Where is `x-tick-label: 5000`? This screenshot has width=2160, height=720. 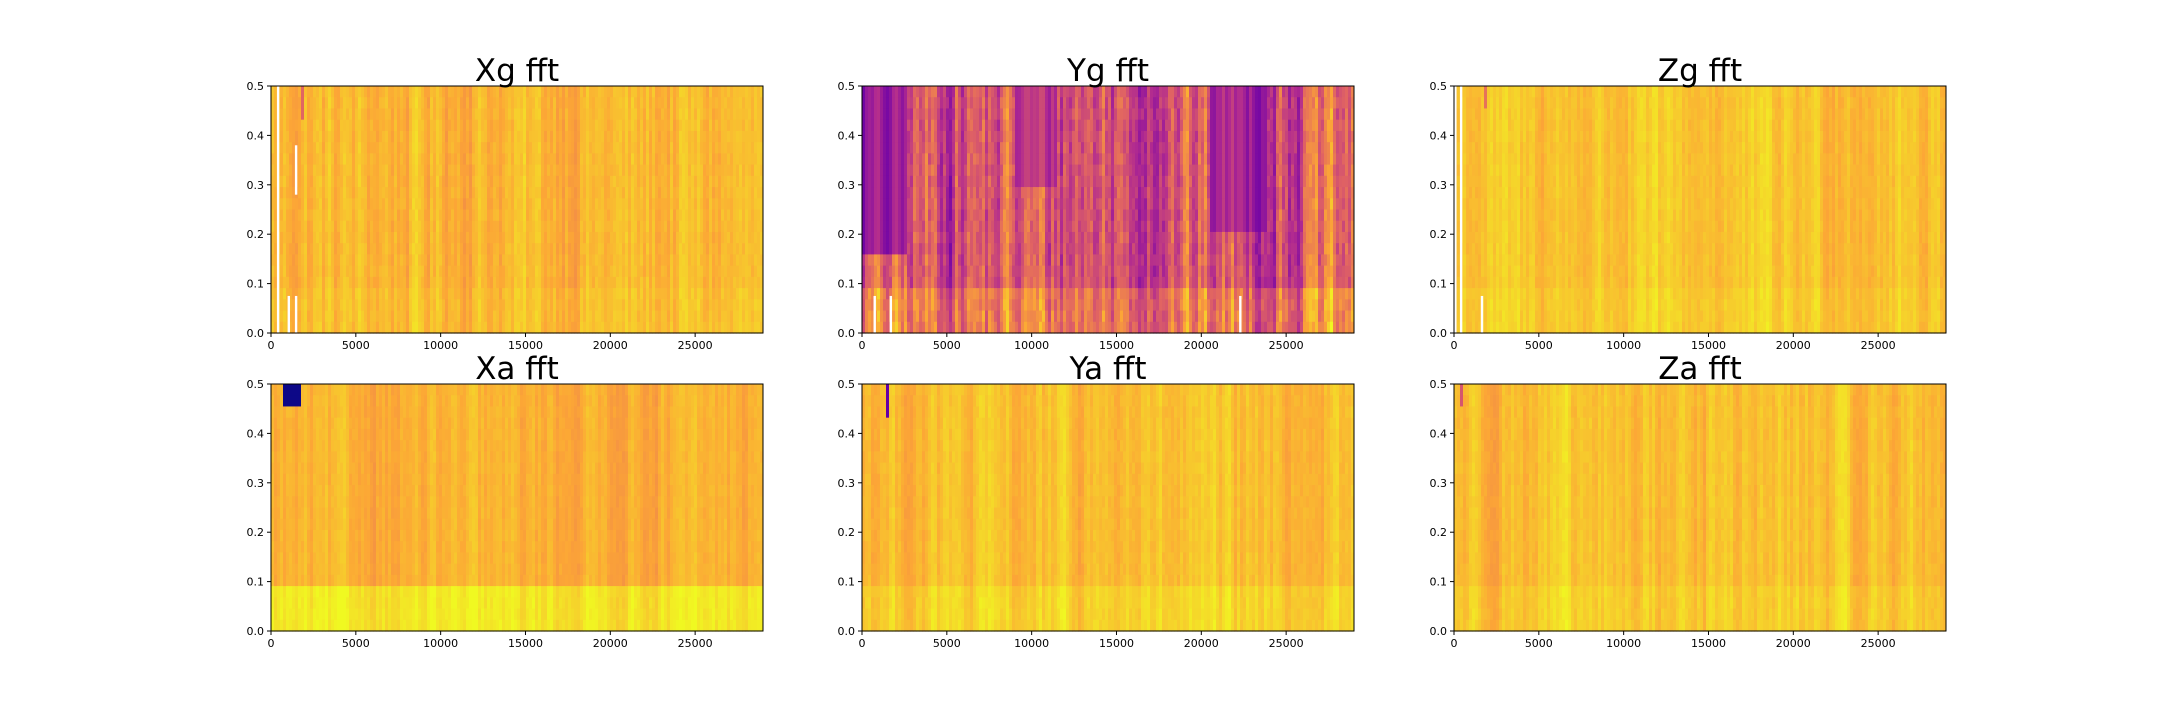 x-tick-label: 5000 is located at coordinates (356, 345).